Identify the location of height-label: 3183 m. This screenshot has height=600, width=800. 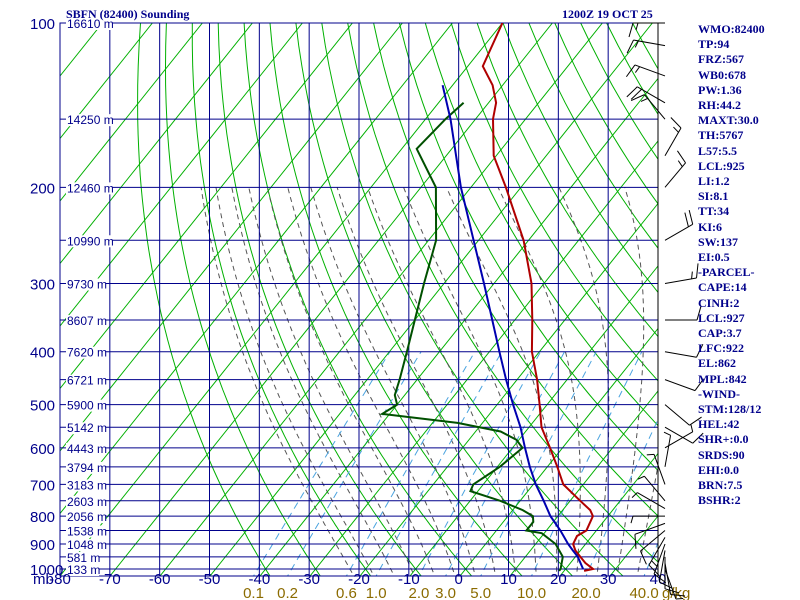
(87, 485).